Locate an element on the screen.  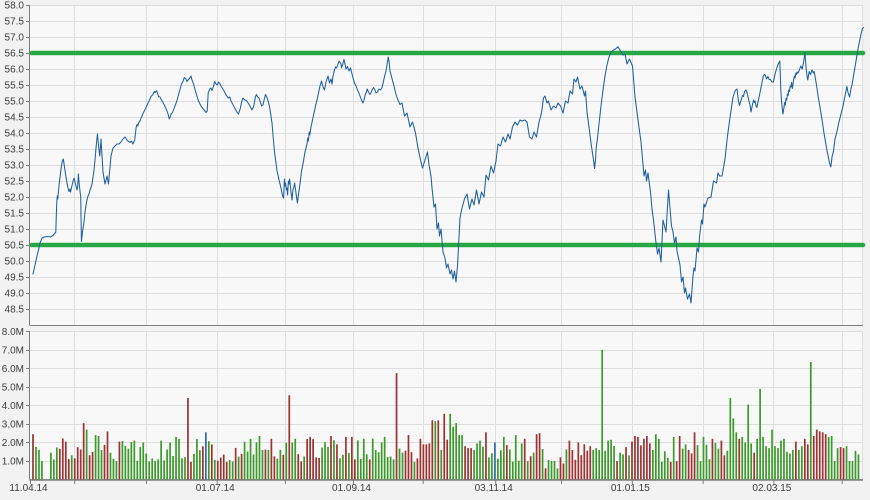
svg-text: 48.5 is located at coordinates (15, 310).